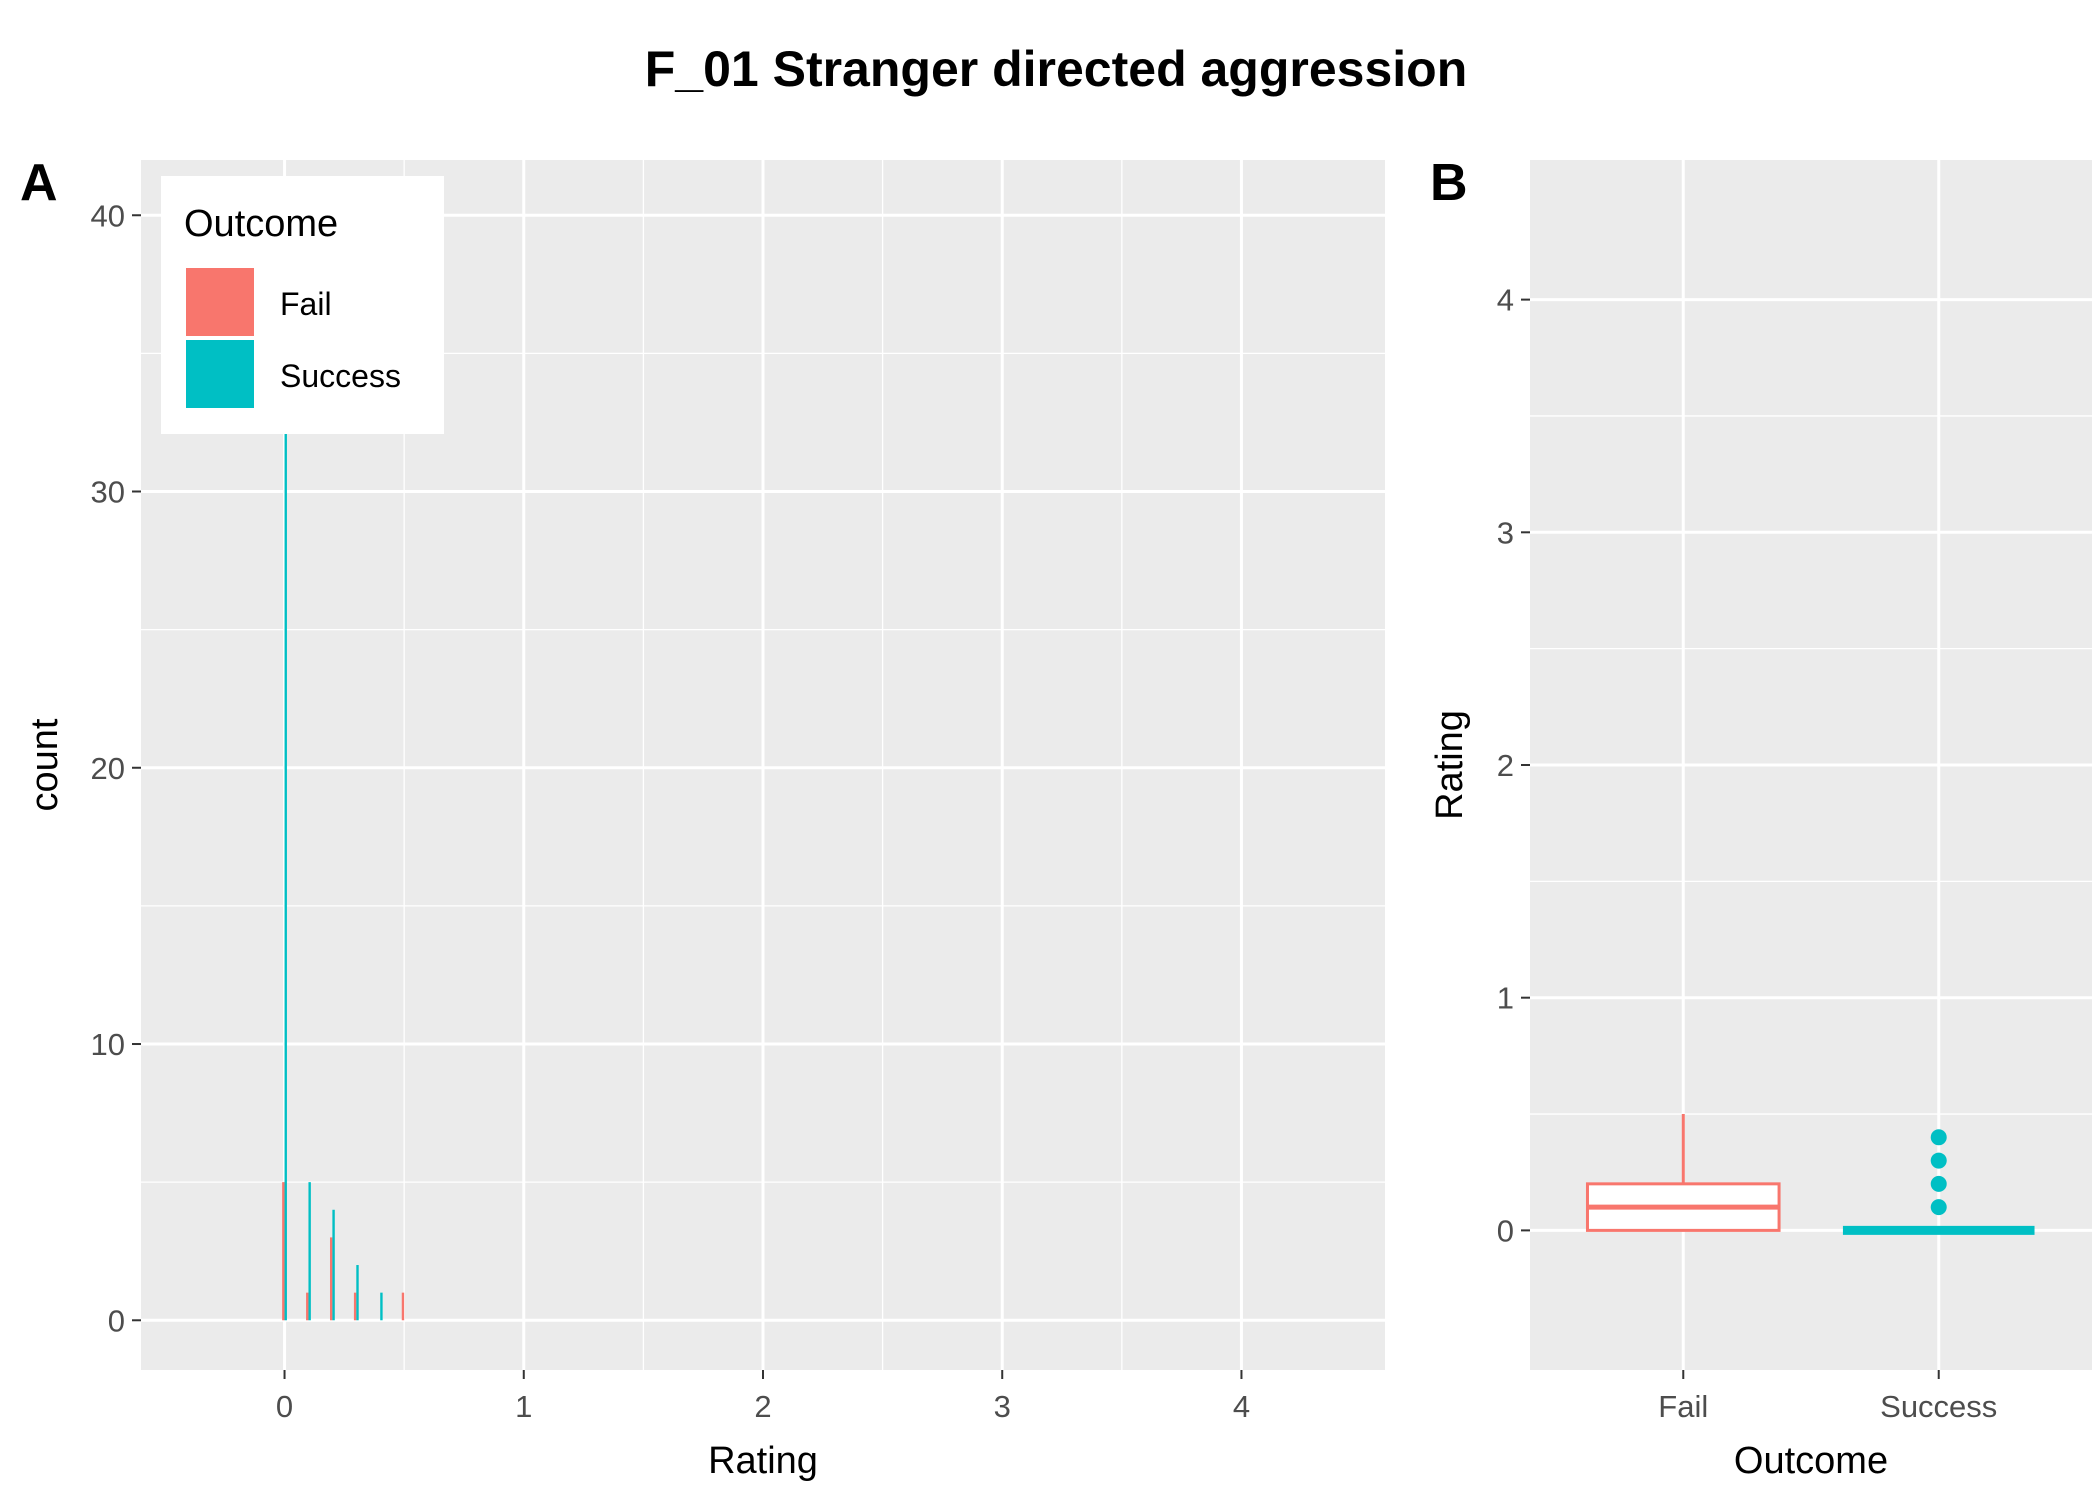 Image resolution: width=2100 pixels, height=1499 pixels. Describe the element at coordinates (763, 1461) in the screenshot. I see `panel-a-x-axis-title: Rating` at that location.